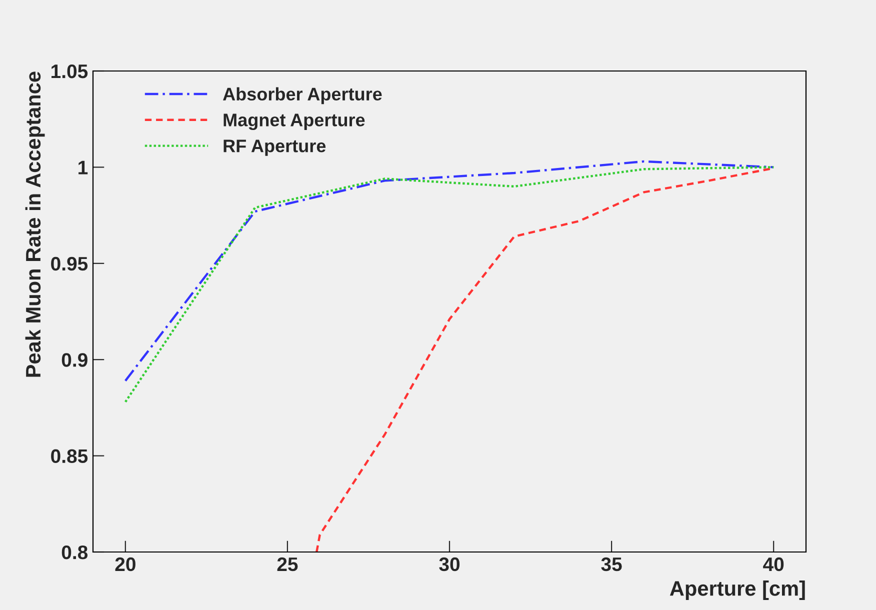  What do you see at coordinates (275, 148) in the screenshot?
I see `legend-label: RF Aperture` at bounding box center [275, 148].